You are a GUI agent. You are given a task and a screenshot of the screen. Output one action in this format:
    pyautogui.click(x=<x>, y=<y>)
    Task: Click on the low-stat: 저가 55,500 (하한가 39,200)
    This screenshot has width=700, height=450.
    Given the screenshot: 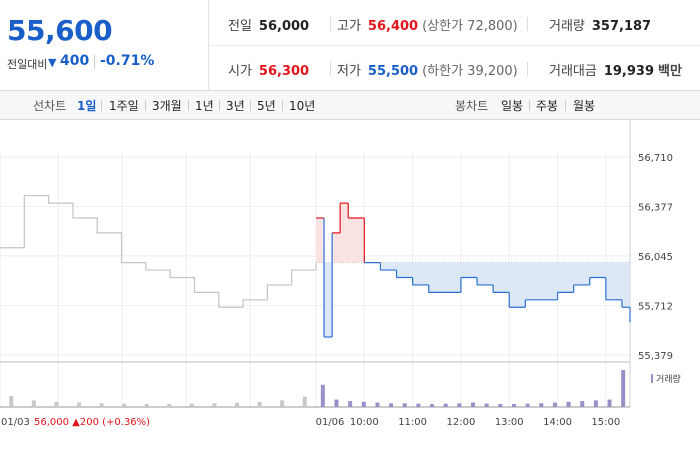 What is the action you would take?
    pyautogui.click(x=427, y=69)
    